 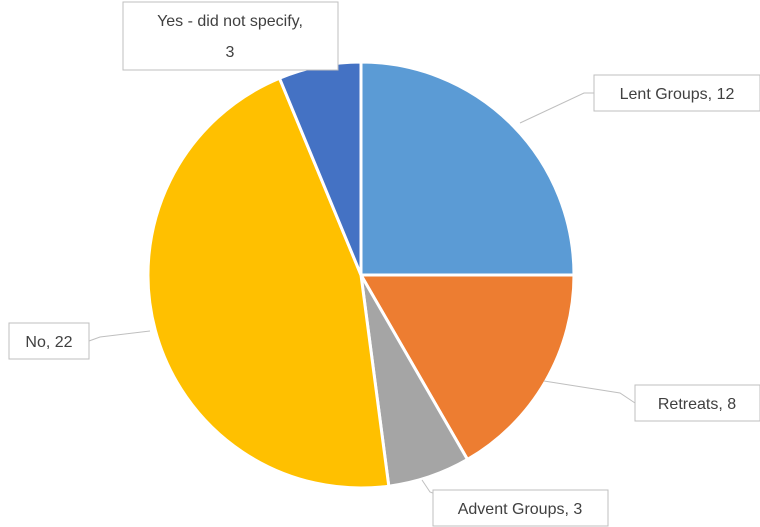 What do you see at coordinates (119, 336) in the screenshot?
I see `leader-line-no` at bounding box center [119, 336].